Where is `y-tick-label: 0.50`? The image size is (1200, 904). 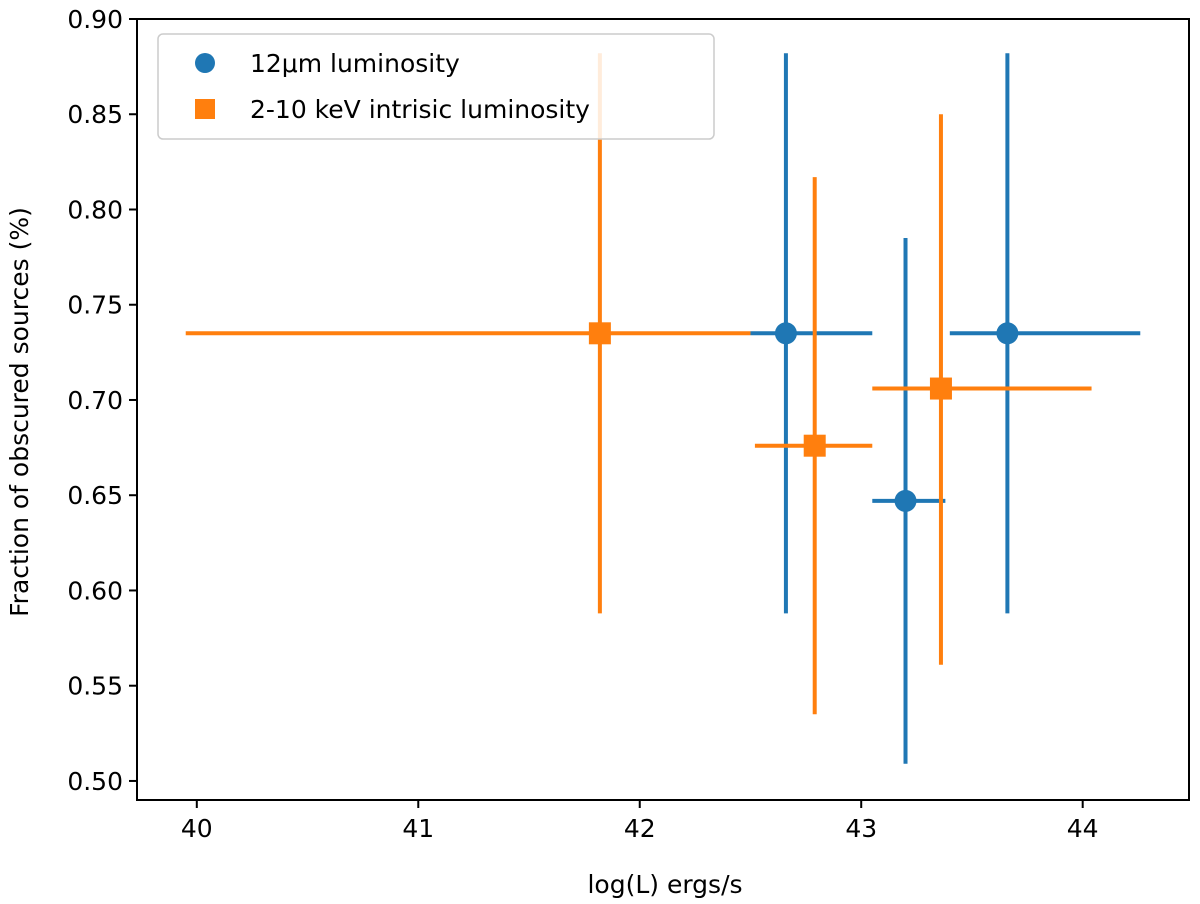 y-tick-label: 0.50 is located at coordinates (95, 781).